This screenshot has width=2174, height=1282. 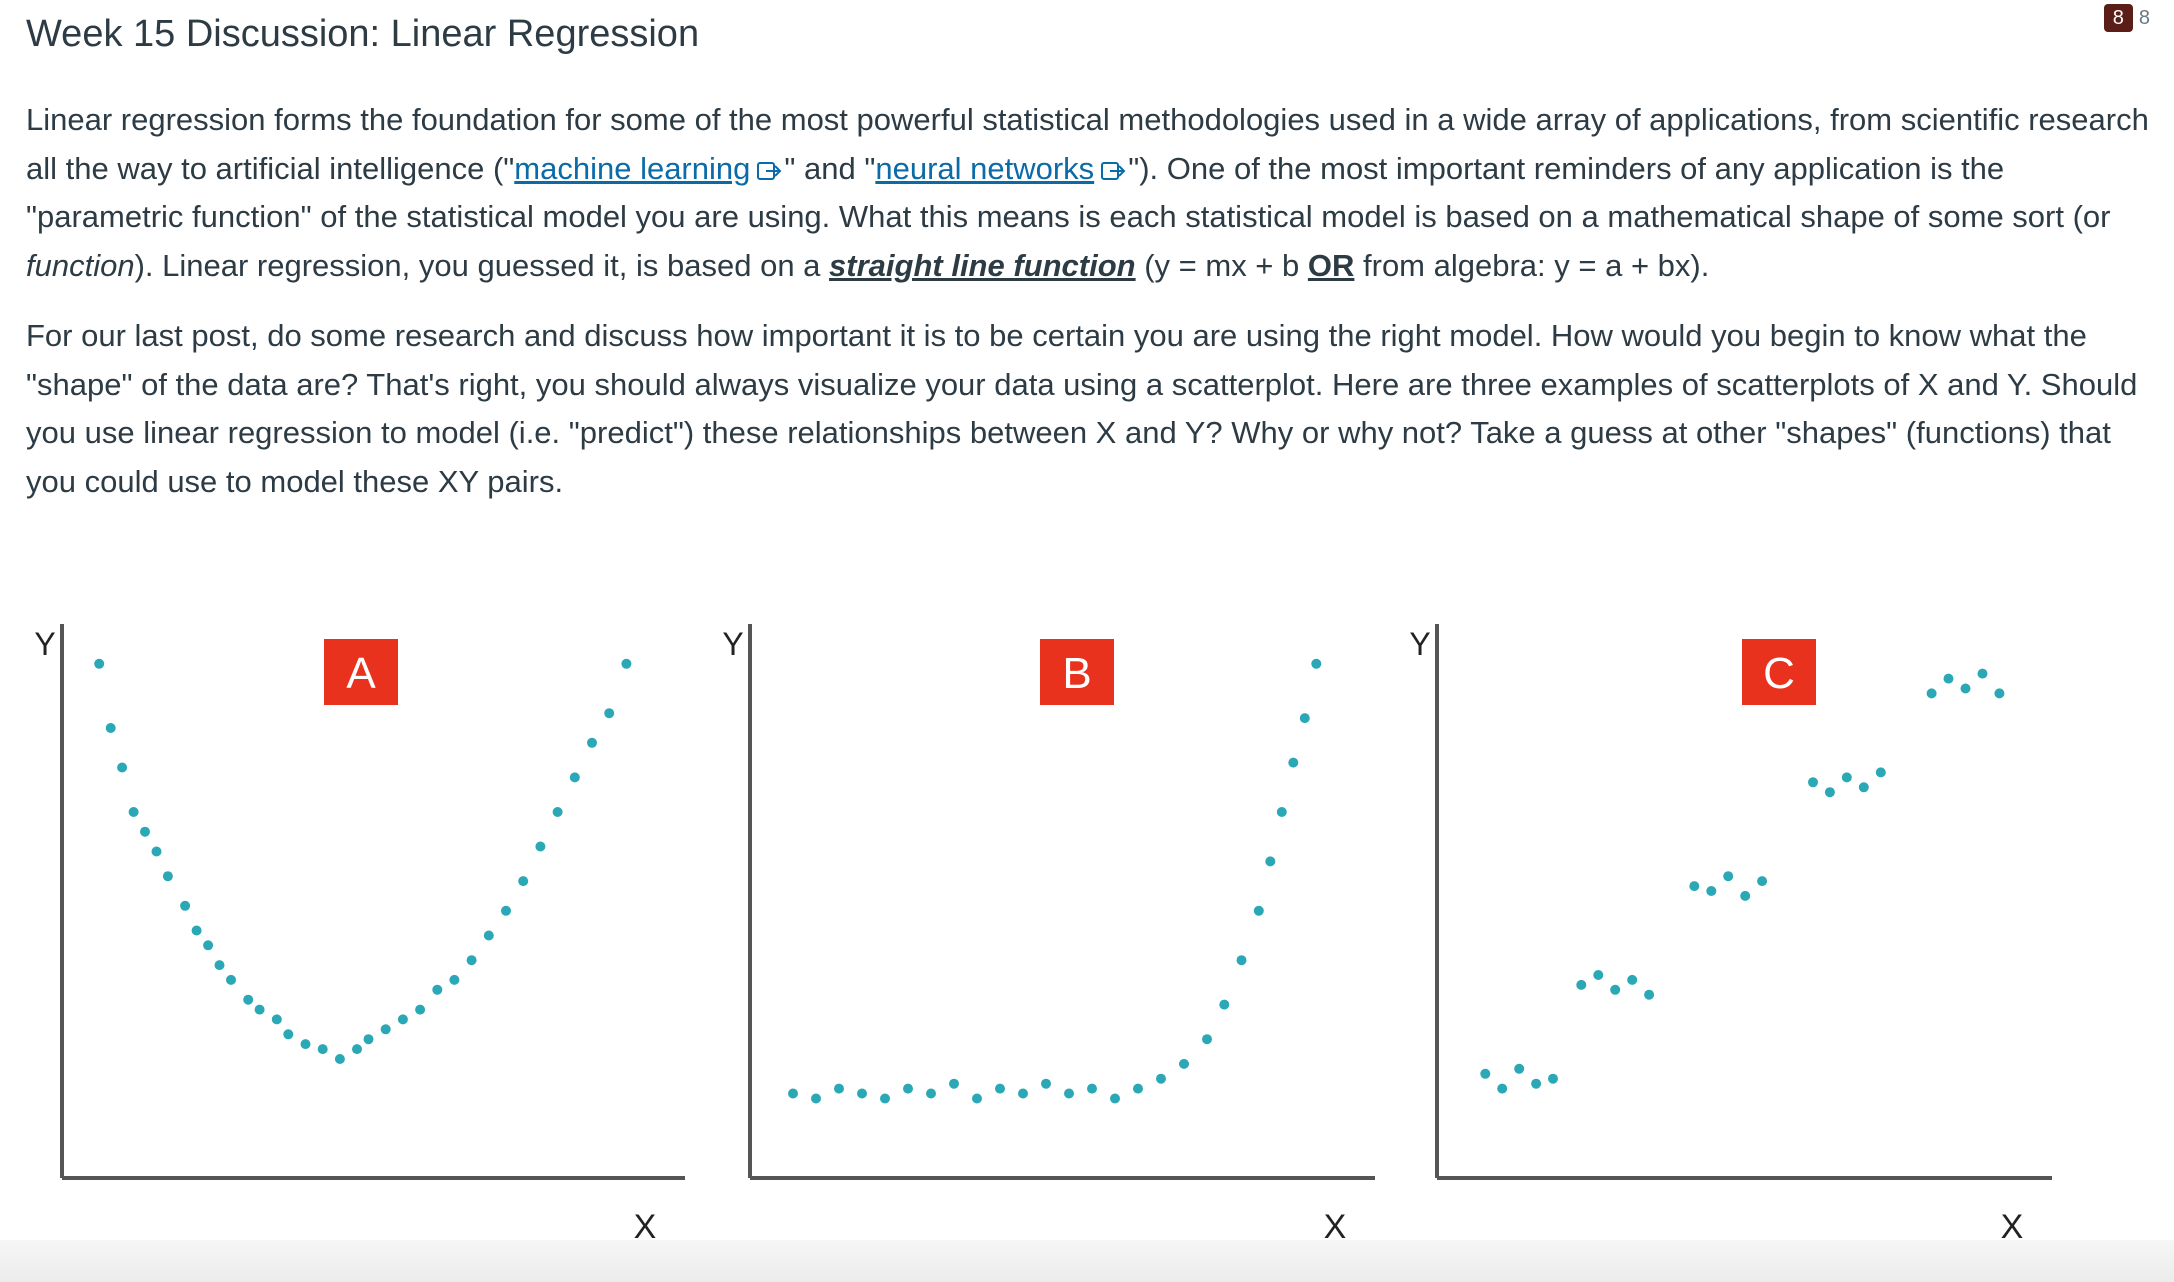 What do you see at coordinates (982, 265) in the screenshot?
I see `straight-line-function-link: straight line function` at bounding box center [982, 265].